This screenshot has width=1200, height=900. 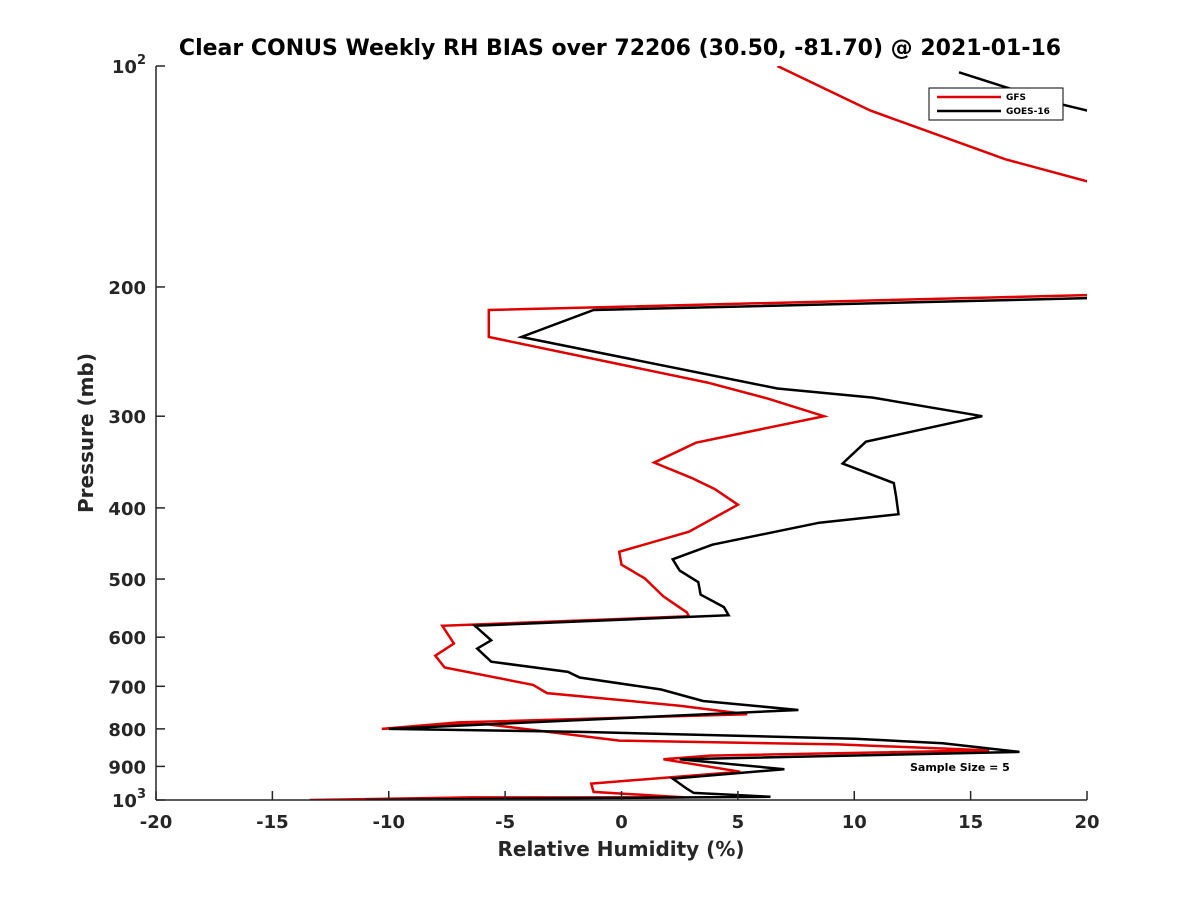 What do you see at coordinates (1028, 112) in the screenshot?
I see `legend-label-goes16: GOES-16` at bounding box center [1028, 112].